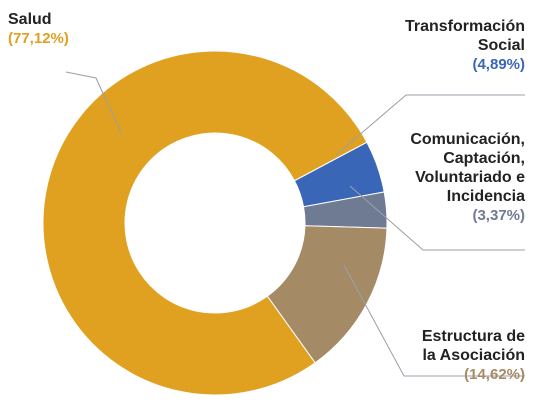  What do you see at coordinates (38, 29) in the screenshot?
I see `label-salud: Salud (77,12%)` at bounding box center [38, 29].